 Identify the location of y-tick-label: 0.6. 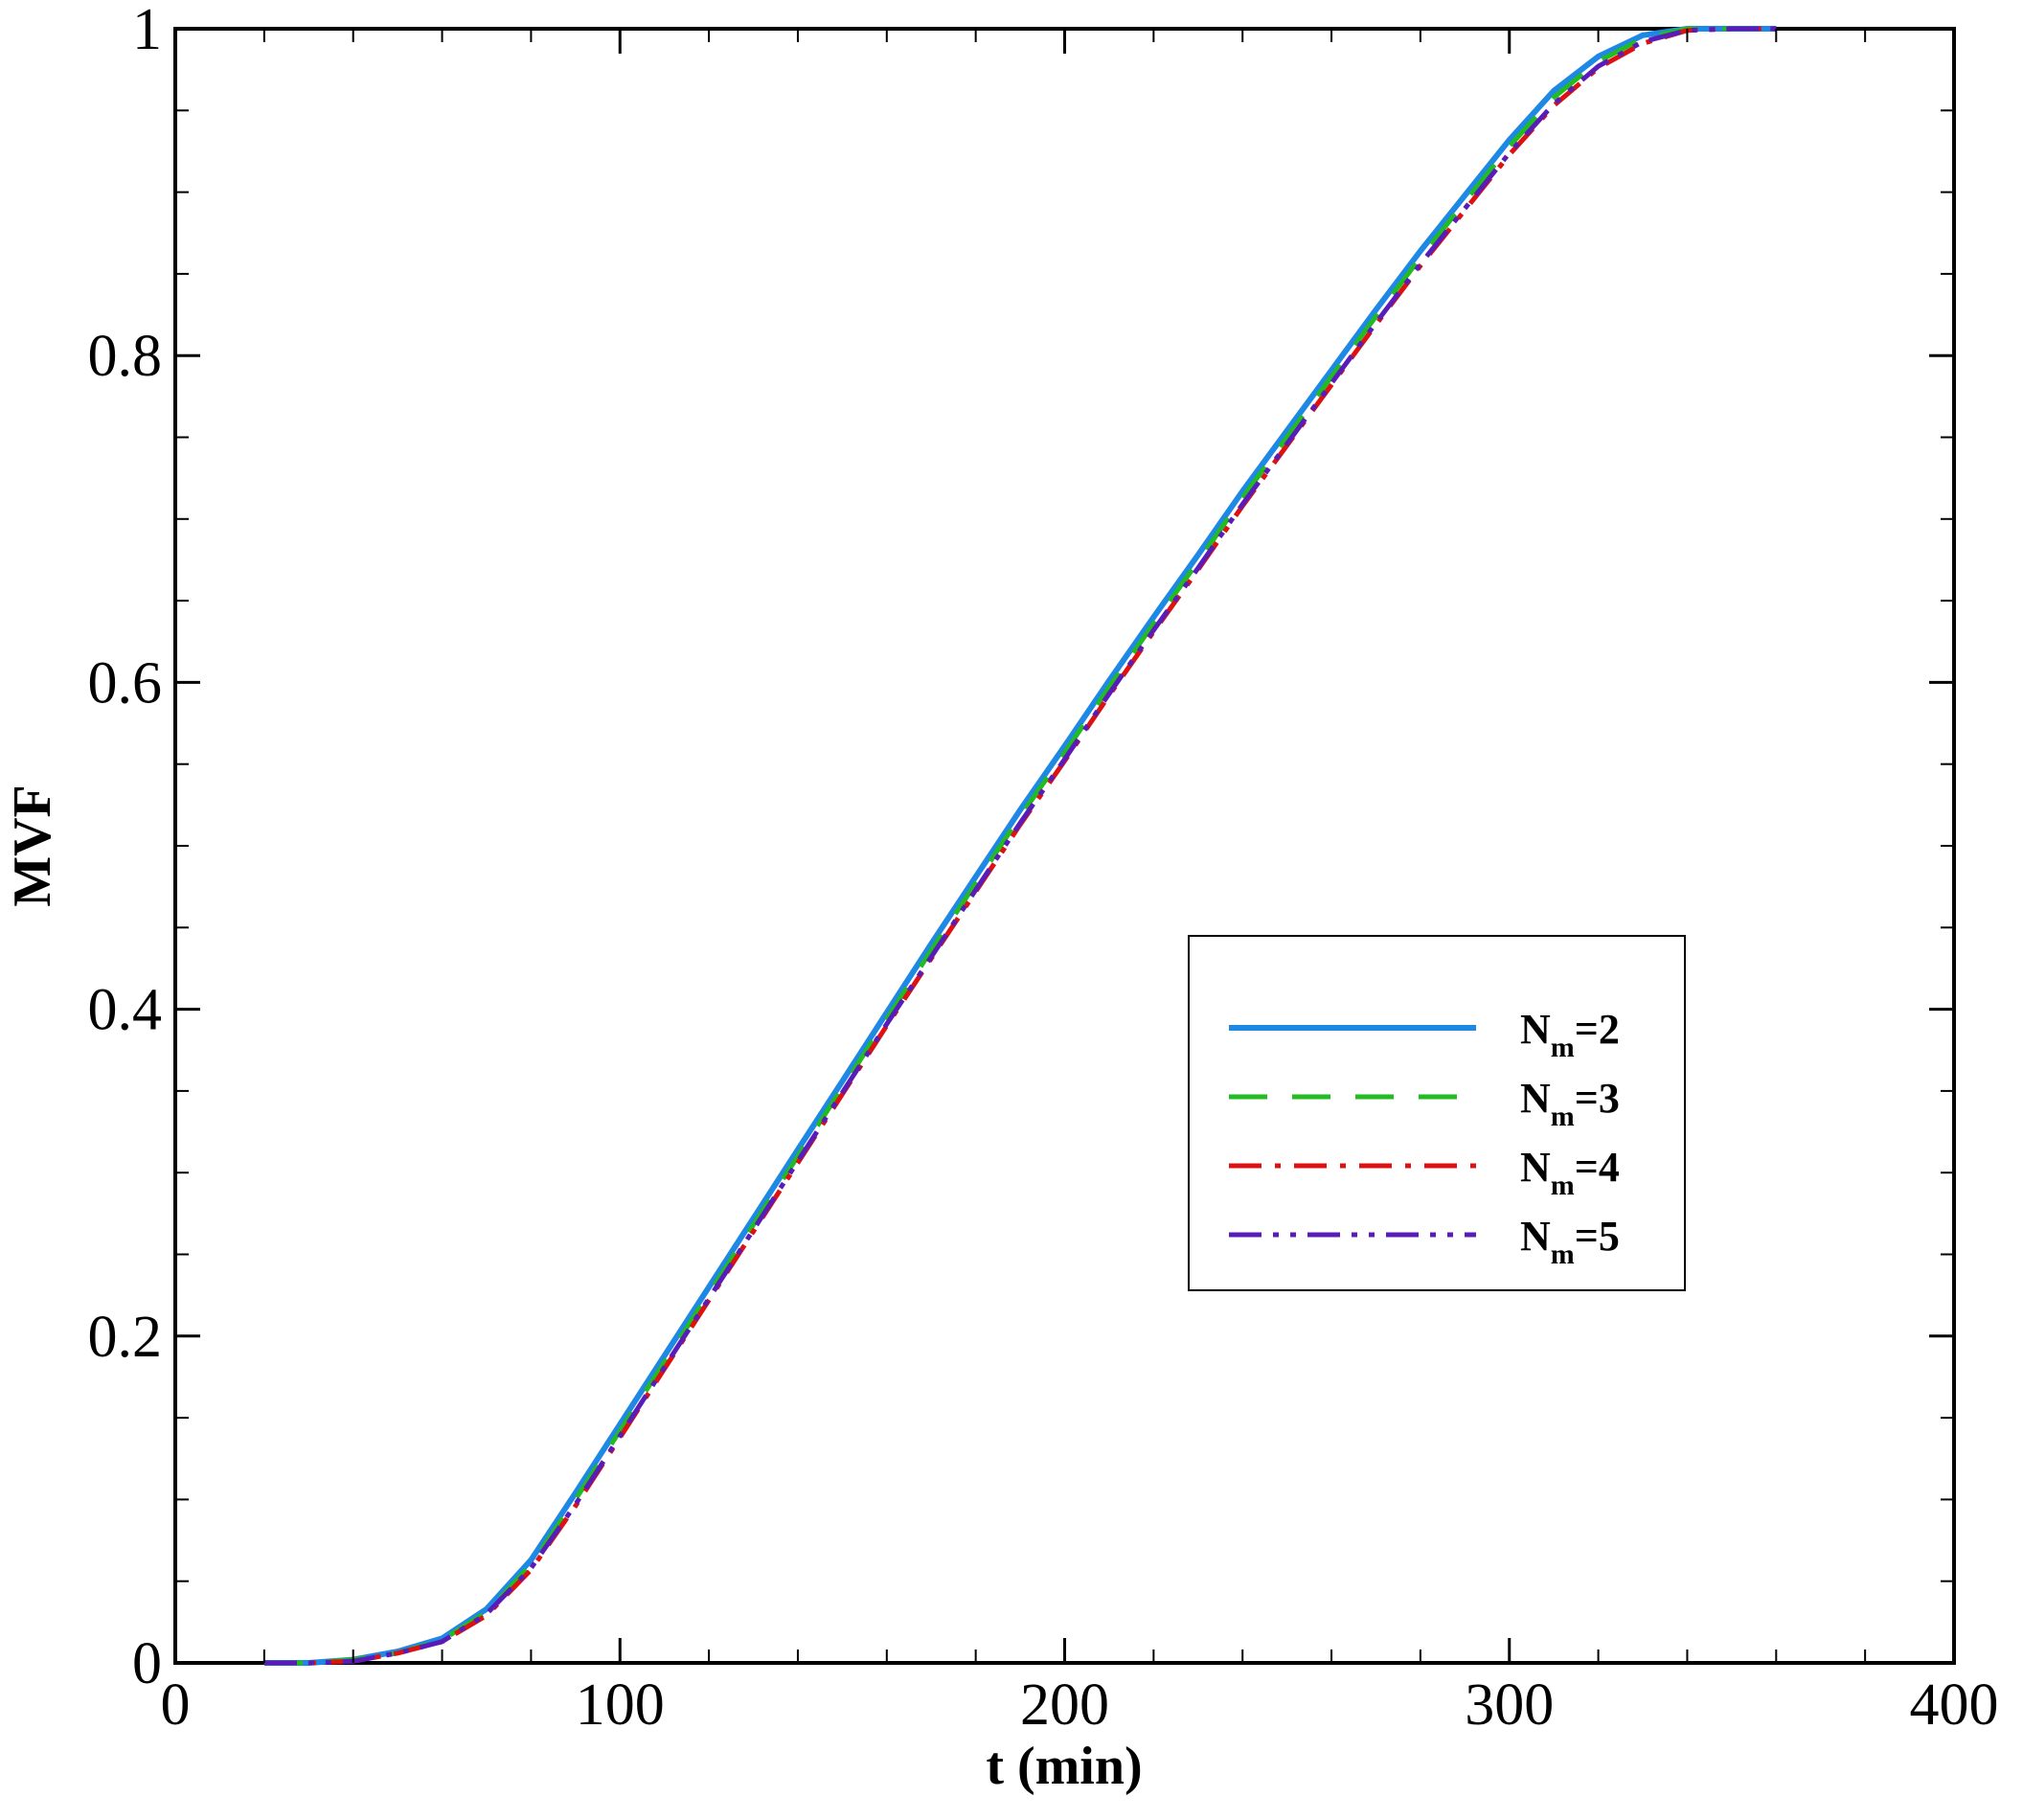
(125, 683).